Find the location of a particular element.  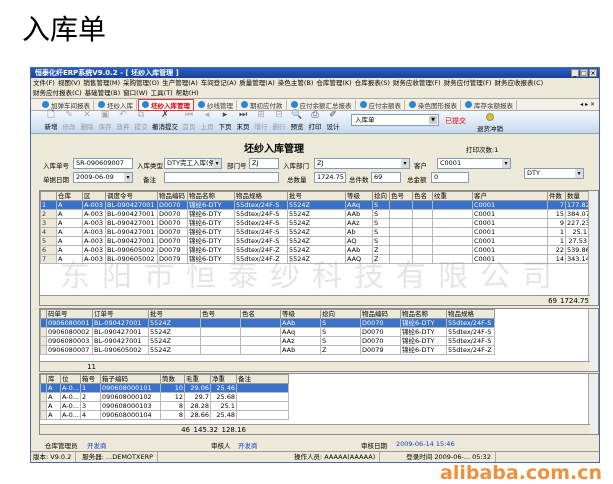

toolbar-button-design: ✐ 设计 is located at coordinates (333, 120).